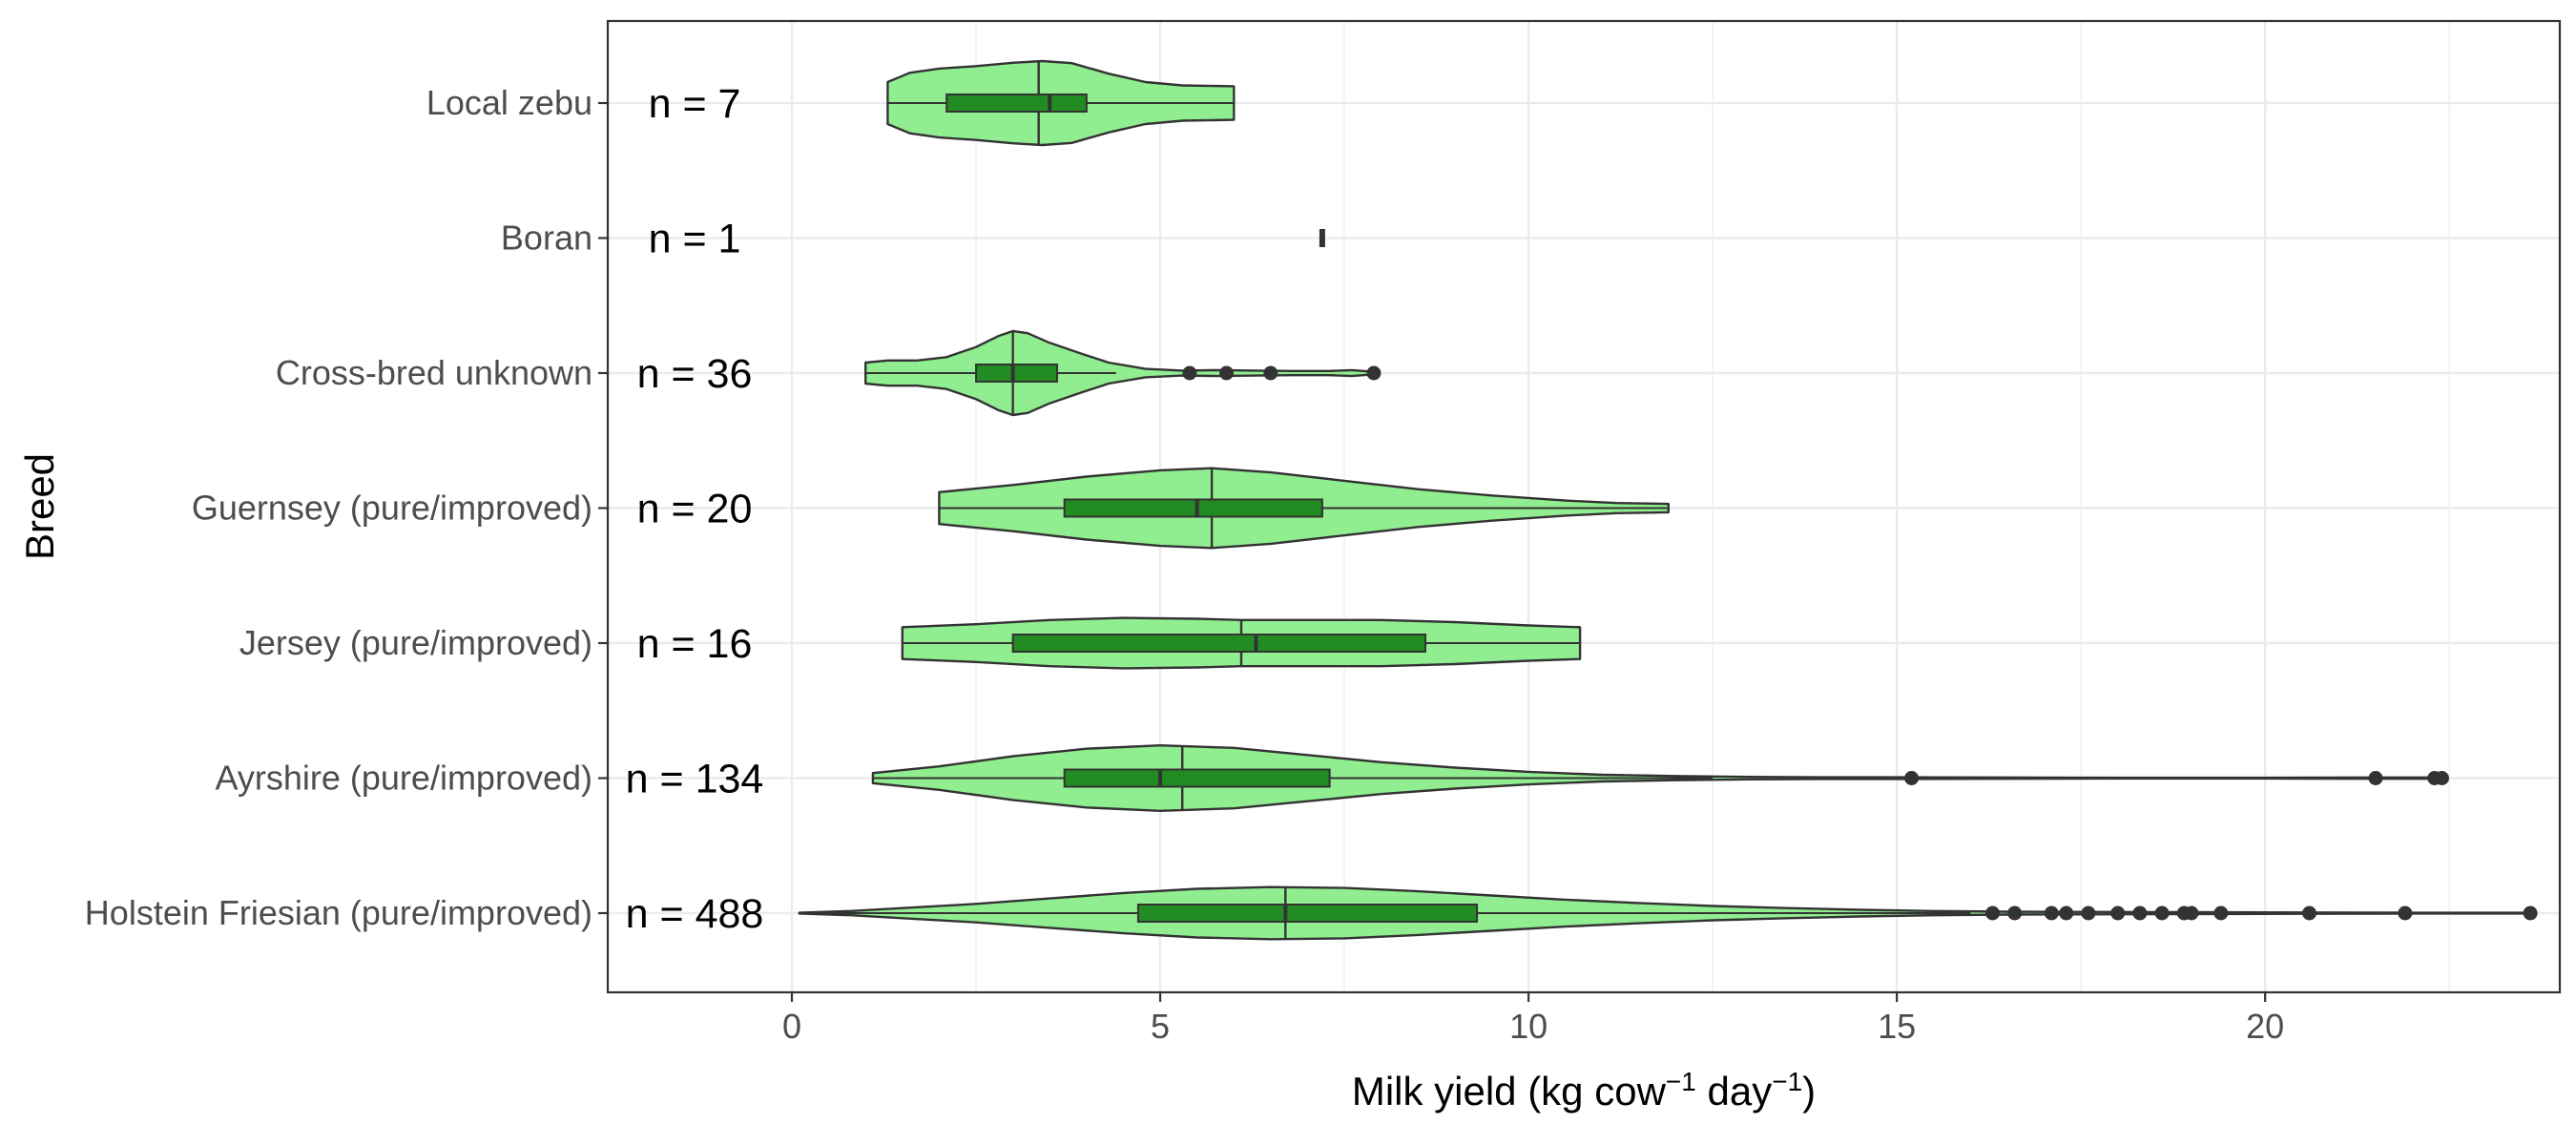  I want to click on y-tick-label: Holstein Friesian (pure/improved), so click(338, 912).